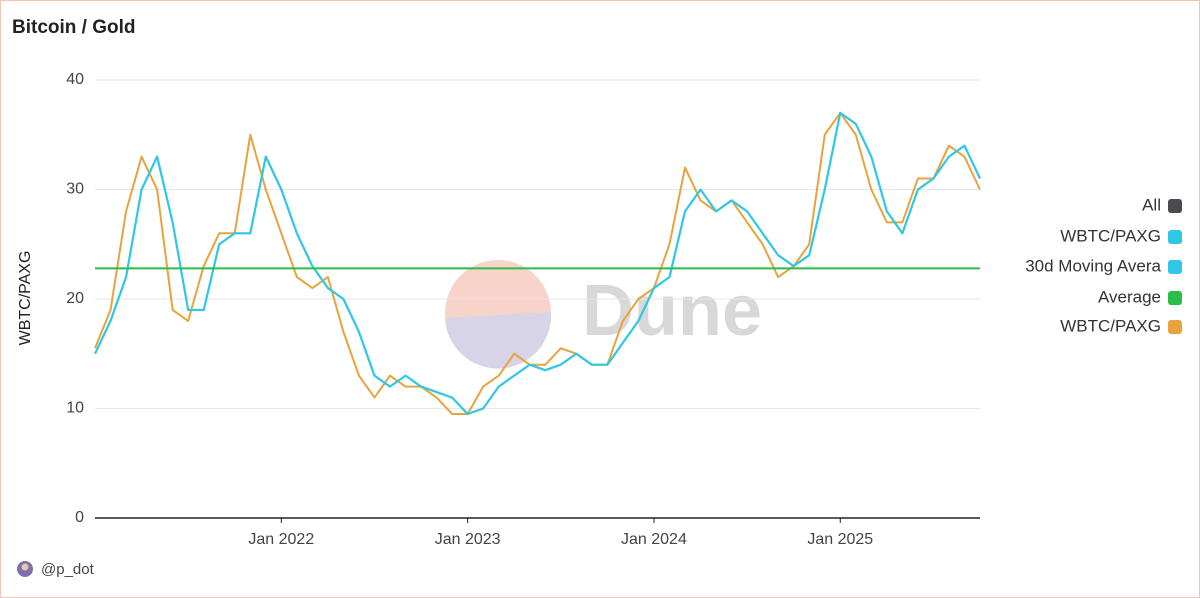 Image resolution: width=1200 pixels, height=598 pixels. Describe the element at coordinates (75, 189) in the screenshot. I see `y-tick-label: 30` at that location.